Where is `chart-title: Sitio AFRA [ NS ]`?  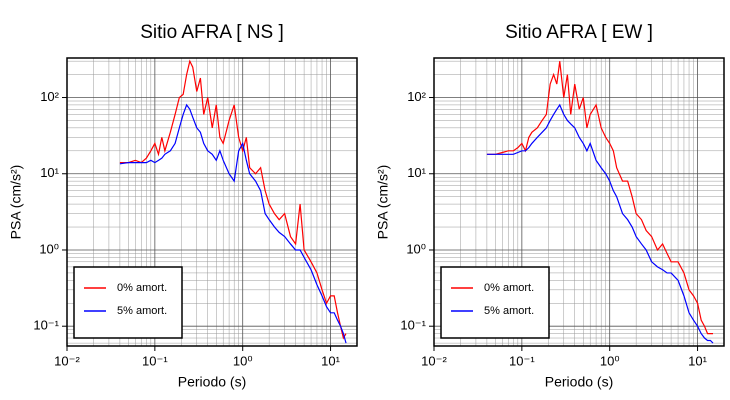 chart-title: Sitio AFRA [ NS ] is located at coordinates (212, 32).